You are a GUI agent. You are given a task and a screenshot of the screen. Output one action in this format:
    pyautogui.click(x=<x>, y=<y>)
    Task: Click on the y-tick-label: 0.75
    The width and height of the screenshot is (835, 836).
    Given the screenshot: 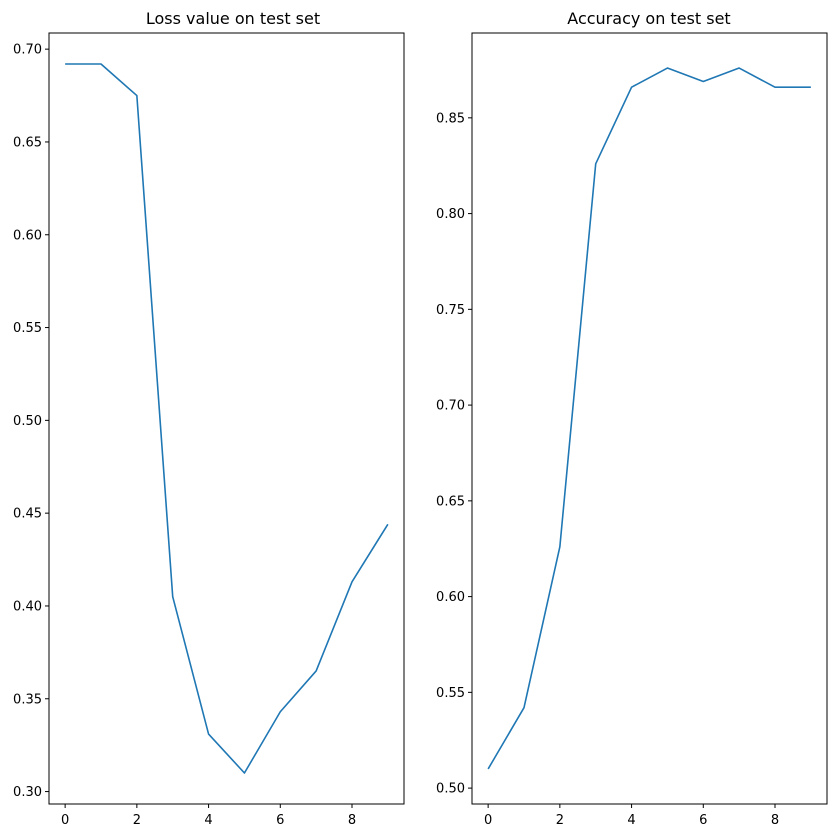 What is the action you would take?
    pyautogui.click(x=450, y=310)
    